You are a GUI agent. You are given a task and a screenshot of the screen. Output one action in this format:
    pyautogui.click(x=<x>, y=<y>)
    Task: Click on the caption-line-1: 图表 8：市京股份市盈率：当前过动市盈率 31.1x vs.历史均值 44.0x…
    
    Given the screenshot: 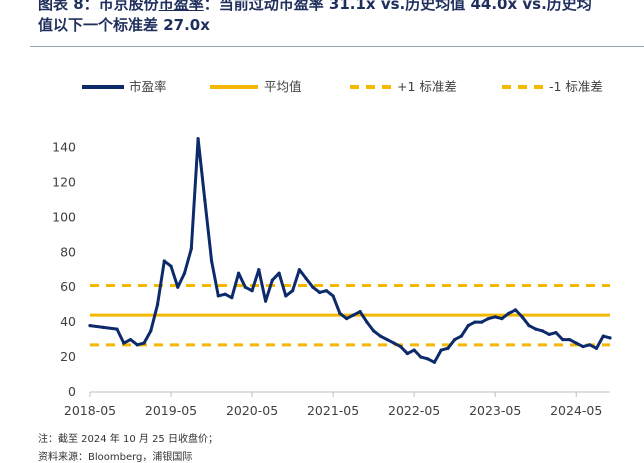 What is the action you would take?
    pyautogui.click(x=341, y=7)
    